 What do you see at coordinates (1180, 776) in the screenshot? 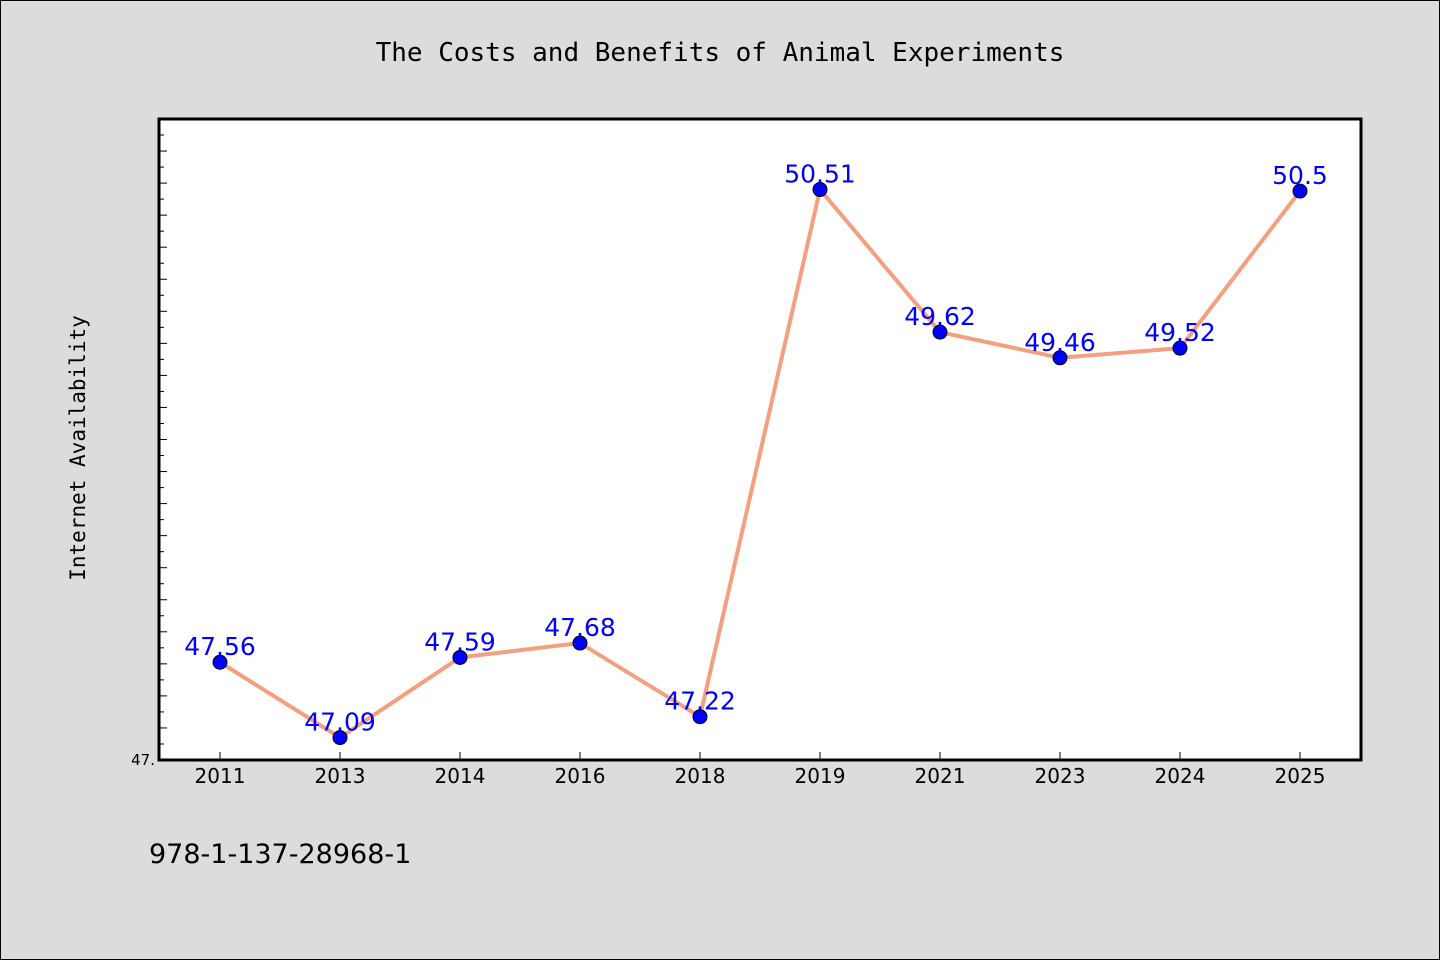
I see `x-tick-label: 2024` at bounding box center [1180, 776].